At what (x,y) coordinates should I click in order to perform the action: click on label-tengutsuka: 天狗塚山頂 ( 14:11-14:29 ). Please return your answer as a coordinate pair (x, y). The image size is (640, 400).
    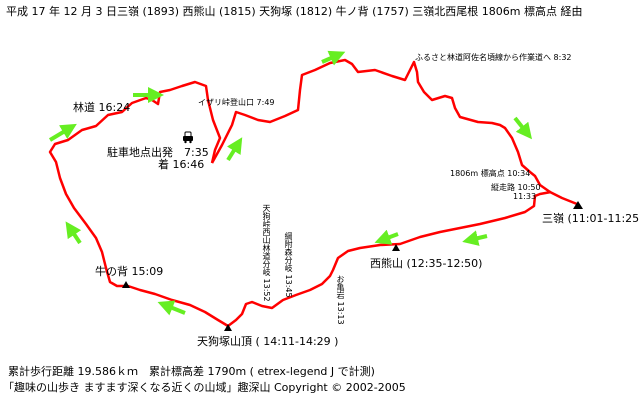
    Looking at the image, I should click on (268, 341).